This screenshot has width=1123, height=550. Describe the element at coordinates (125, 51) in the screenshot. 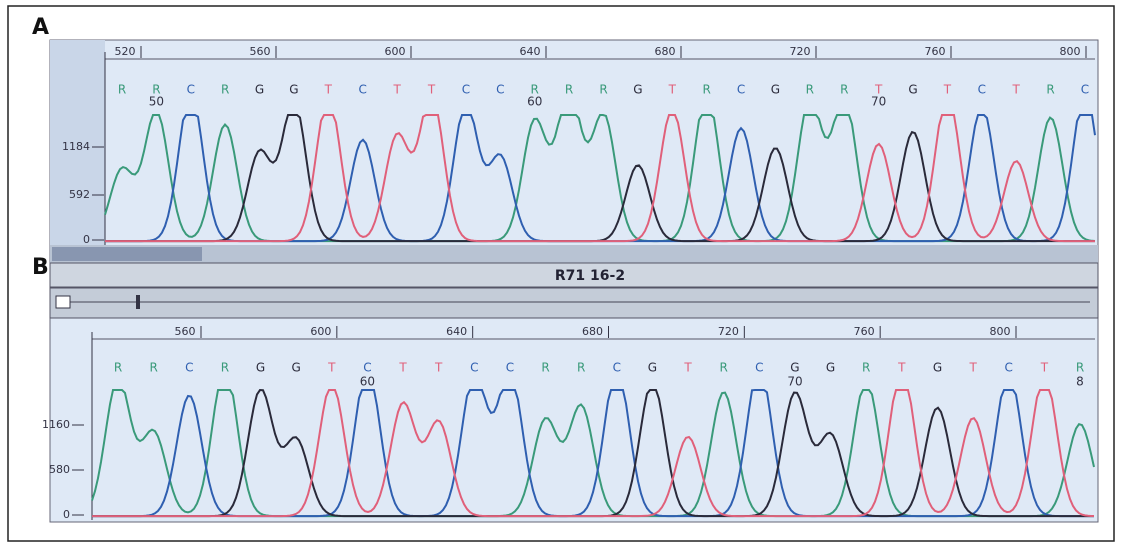

I see `ruler-label: 520` at that location.